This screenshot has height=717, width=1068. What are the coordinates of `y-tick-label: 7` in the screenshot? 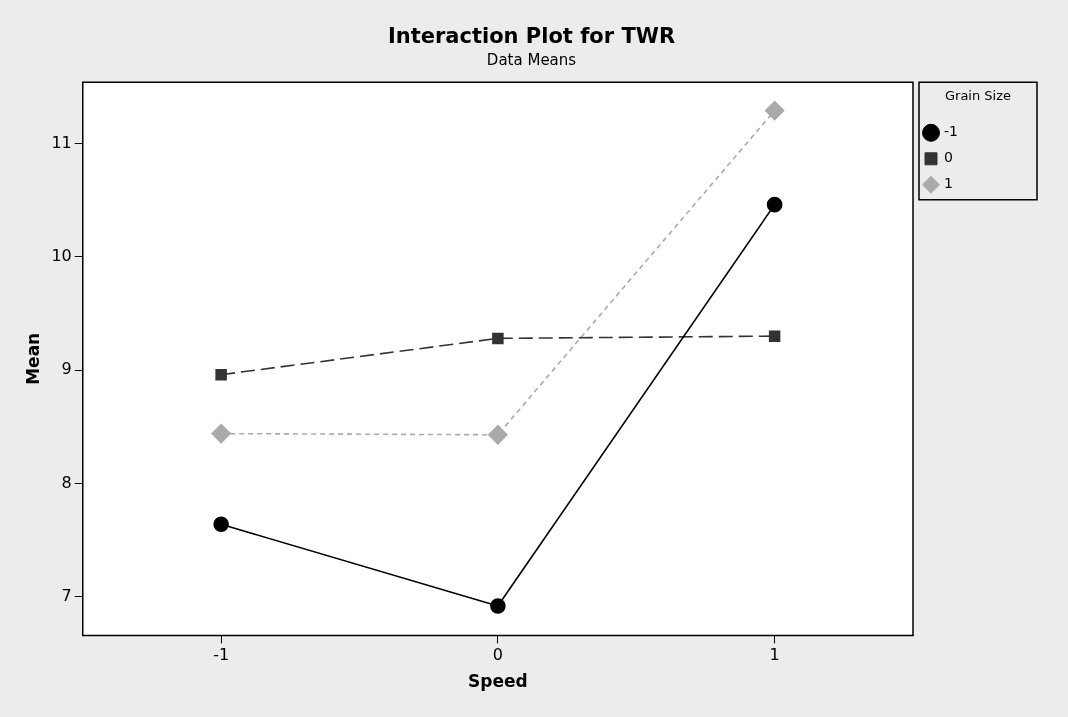 It's located at (66, 596).